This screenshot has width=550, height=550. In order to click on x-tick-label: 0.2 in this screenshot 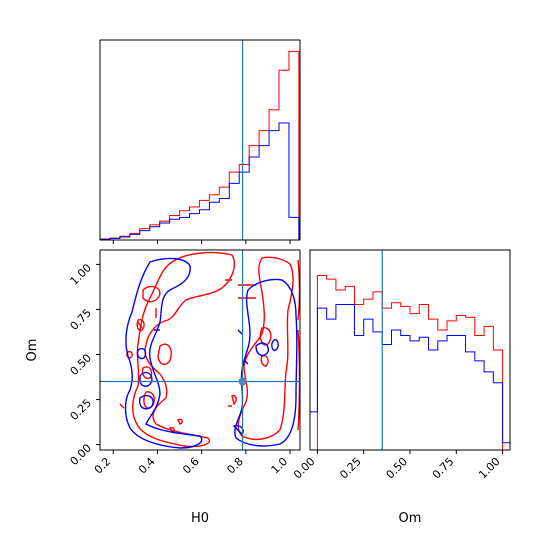, I will do `click(103, 466)`.